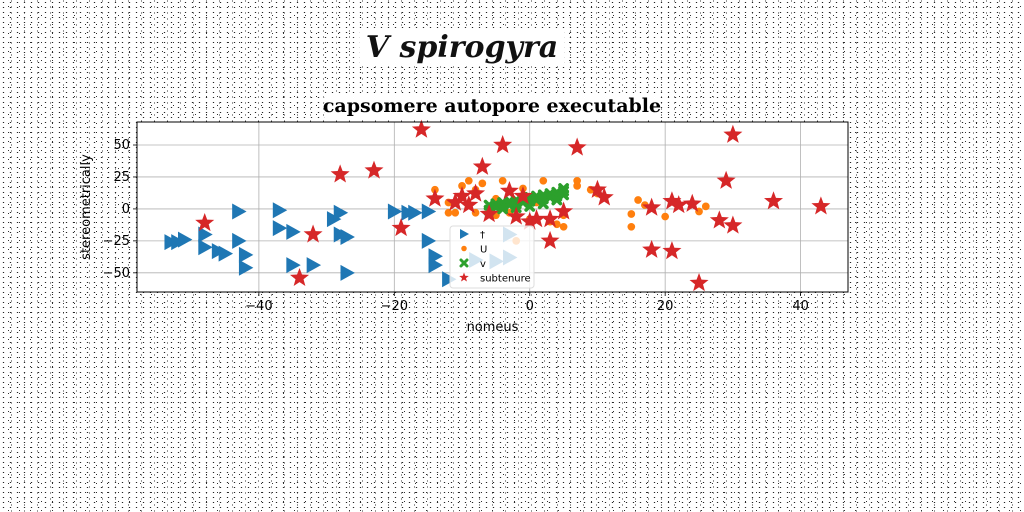 Image resolution: width=1024 pixels, height=512 pixels. What do you see at coordinates (121, 177) in the screenshot?
I see `y-tick-label: 25` at bounding box center [121, 177].